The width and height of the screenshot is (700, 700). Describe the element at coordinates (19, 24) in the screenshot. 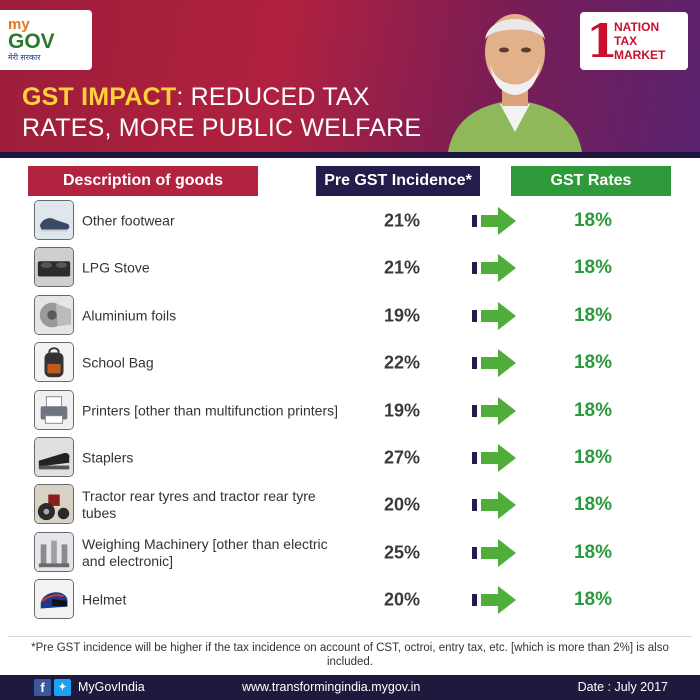

I see `mygov-logo-my: my` at that location.